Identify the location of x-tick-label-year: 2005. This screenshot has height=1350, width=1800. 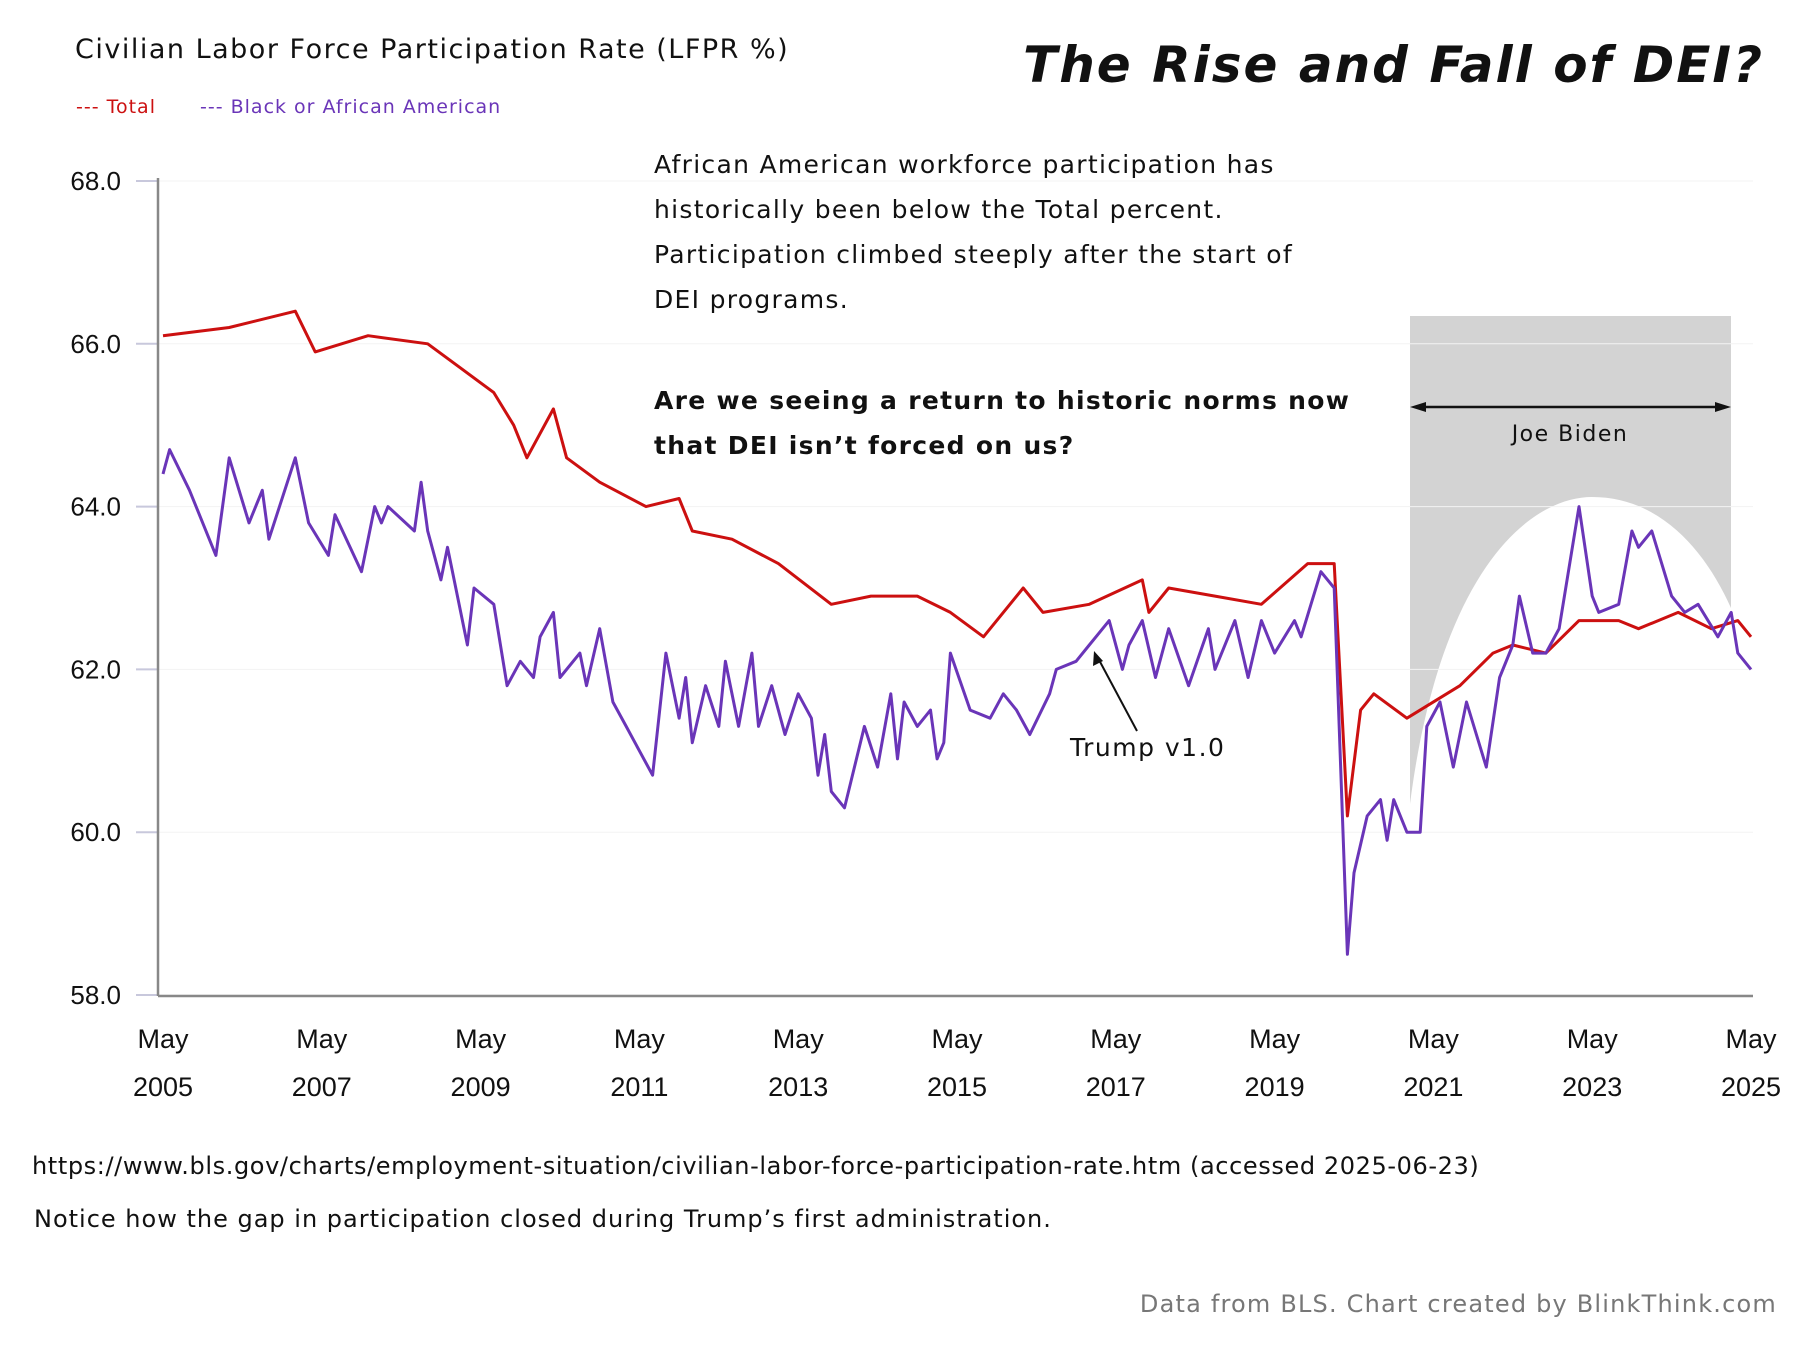
(163, 1087).